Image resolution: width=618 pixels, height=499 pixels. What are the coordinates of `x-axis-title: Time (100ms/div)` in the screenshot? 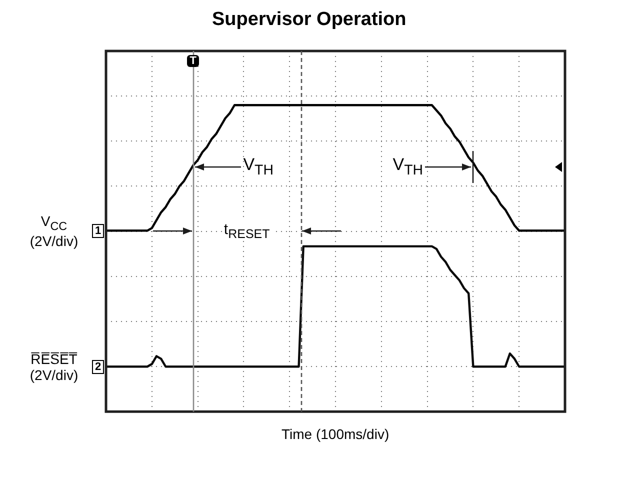 It's located at (336, 434).